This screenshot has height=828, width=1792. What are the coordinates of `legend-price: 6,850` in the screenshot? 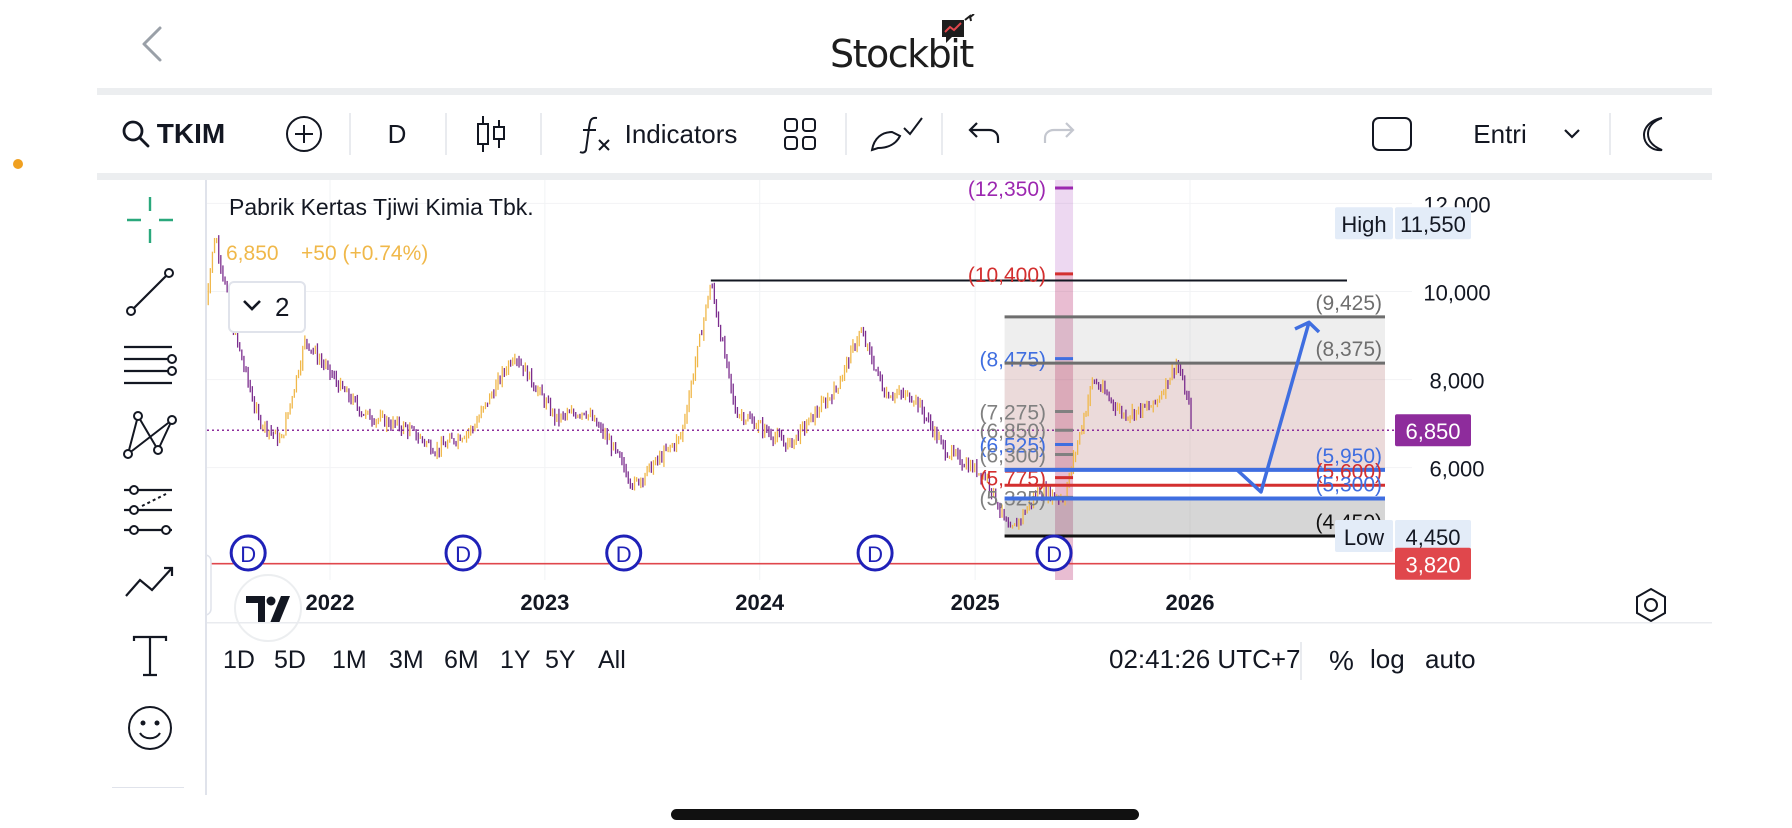 It's located at (252, 253).